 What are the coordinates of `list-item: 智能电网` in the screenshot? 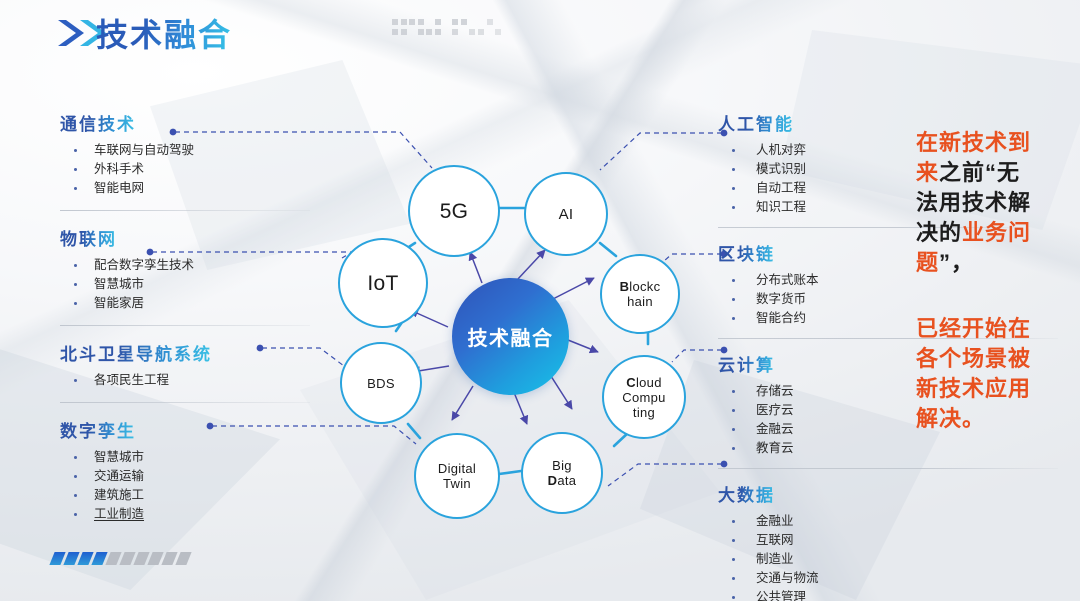 It's located at (185, 188).